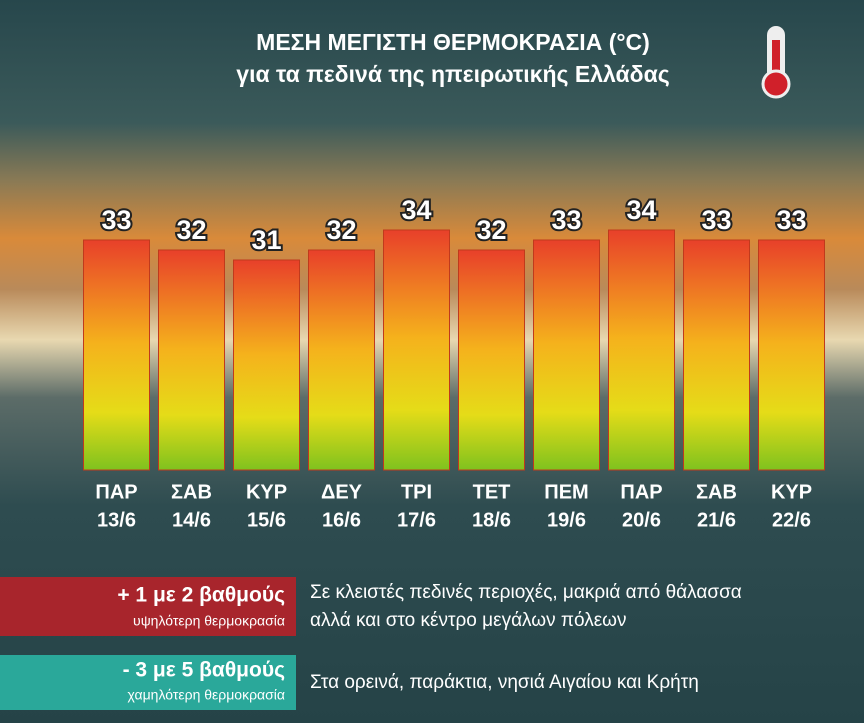 Image resolution: width=864 pixels, height=723 pixels. What do you see at coordinates (116, 520) in the screenshot?
I see `x-tick-date: 13/6` at bounding box center [116, 520].